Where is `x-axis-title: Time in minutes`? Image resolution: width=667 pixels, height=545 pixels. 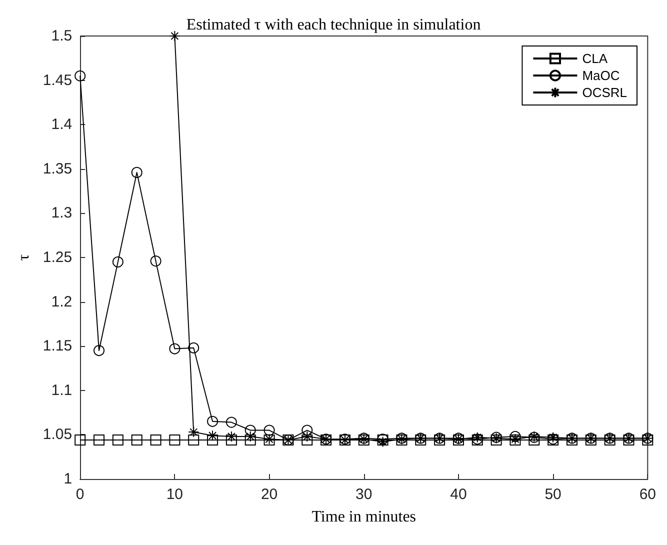 x-axis-title: Time in minutes is located at coordinates (364, 517).